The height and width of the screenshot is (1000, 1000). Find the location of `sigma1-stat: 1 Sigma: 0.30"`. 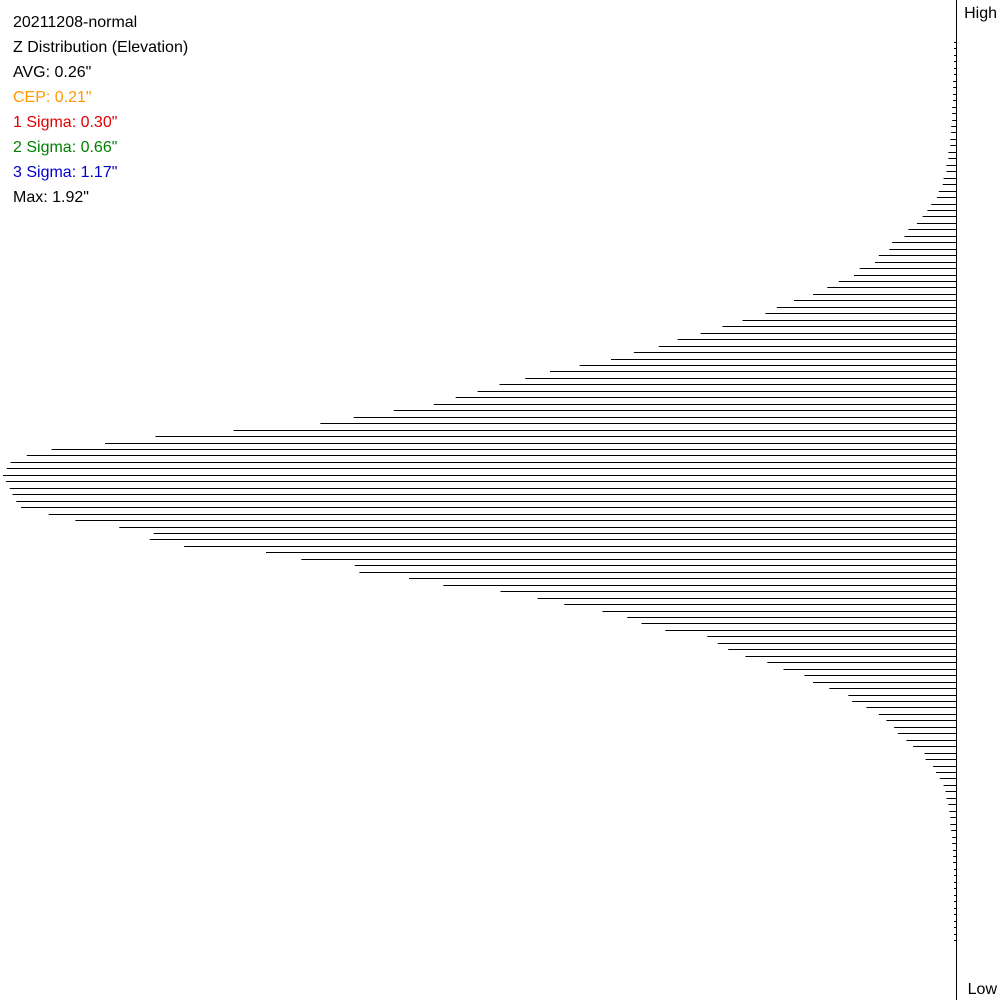

sigma1-stat: 1 Sigma: 0.30" is located at coordinates (65, 122).